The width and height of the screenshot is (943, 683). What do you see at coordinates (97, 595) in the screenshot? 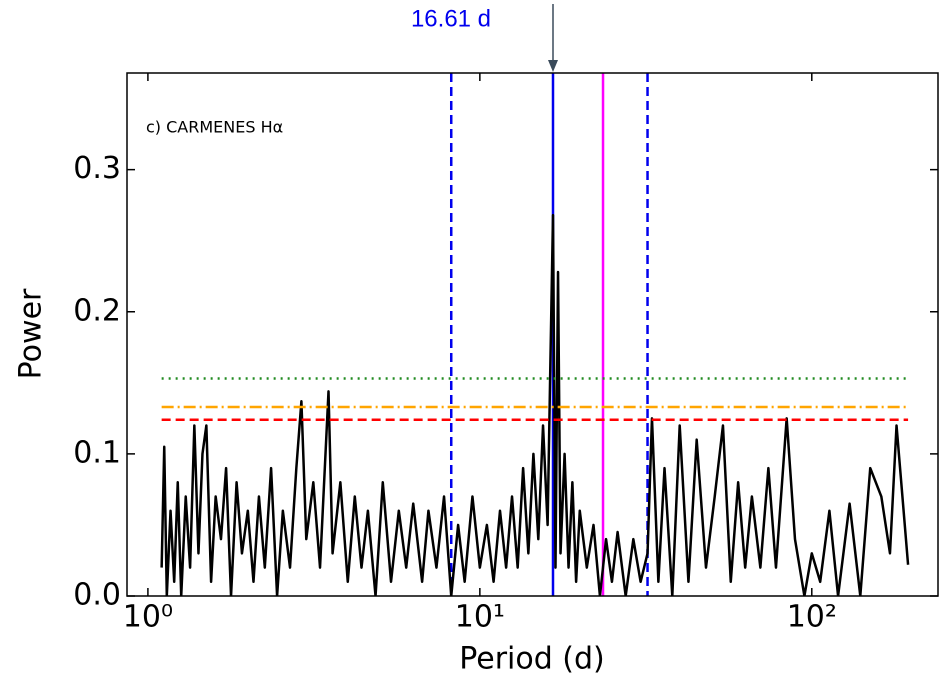
I see `y-tick-label: 0.0` at bounding box center [97, 595].